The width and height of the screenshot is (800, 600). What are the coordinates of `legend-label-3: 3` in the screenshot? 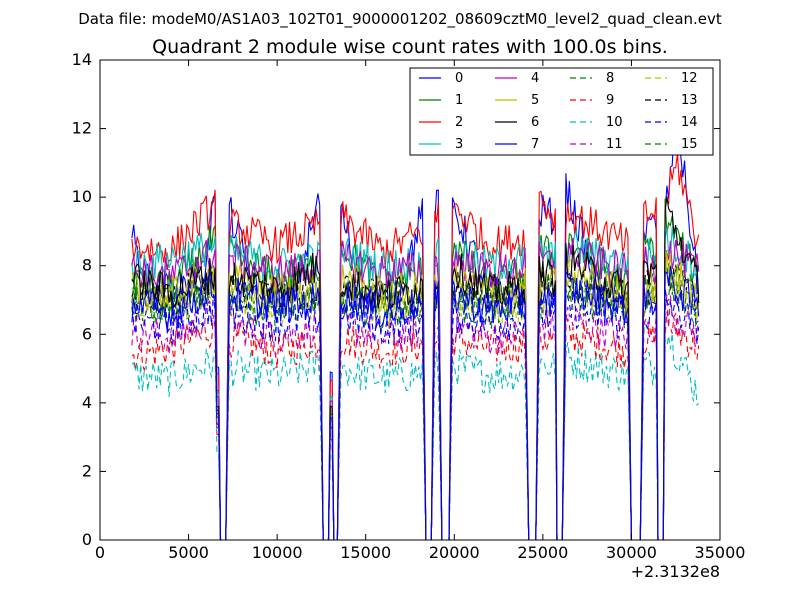 It's located at (459, 144).